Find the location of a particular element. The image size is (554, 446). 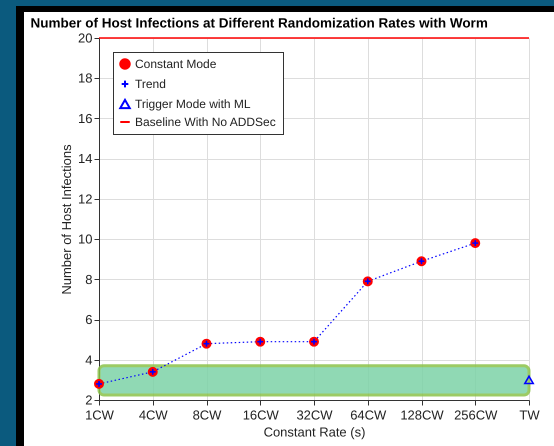

y-tick-label: 8 is located at coordinates (88, 279).